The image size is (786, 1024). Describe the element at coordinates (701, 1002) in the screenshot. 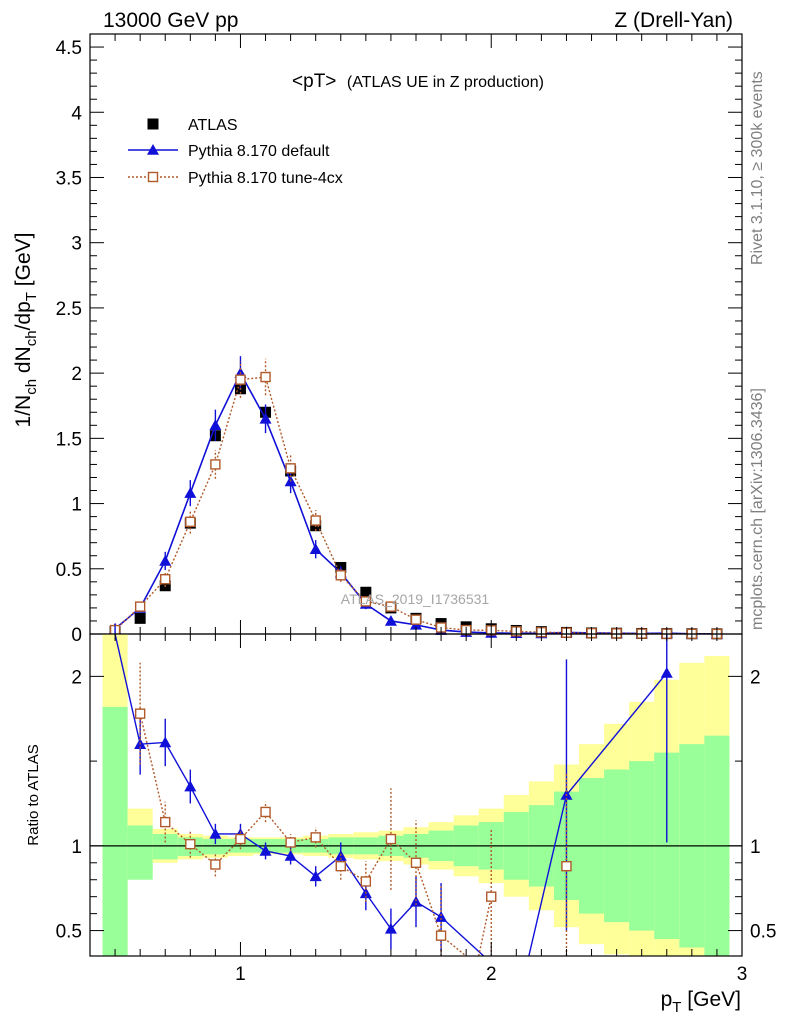

I see `x-axis-label: pT [GeV]` at that location.